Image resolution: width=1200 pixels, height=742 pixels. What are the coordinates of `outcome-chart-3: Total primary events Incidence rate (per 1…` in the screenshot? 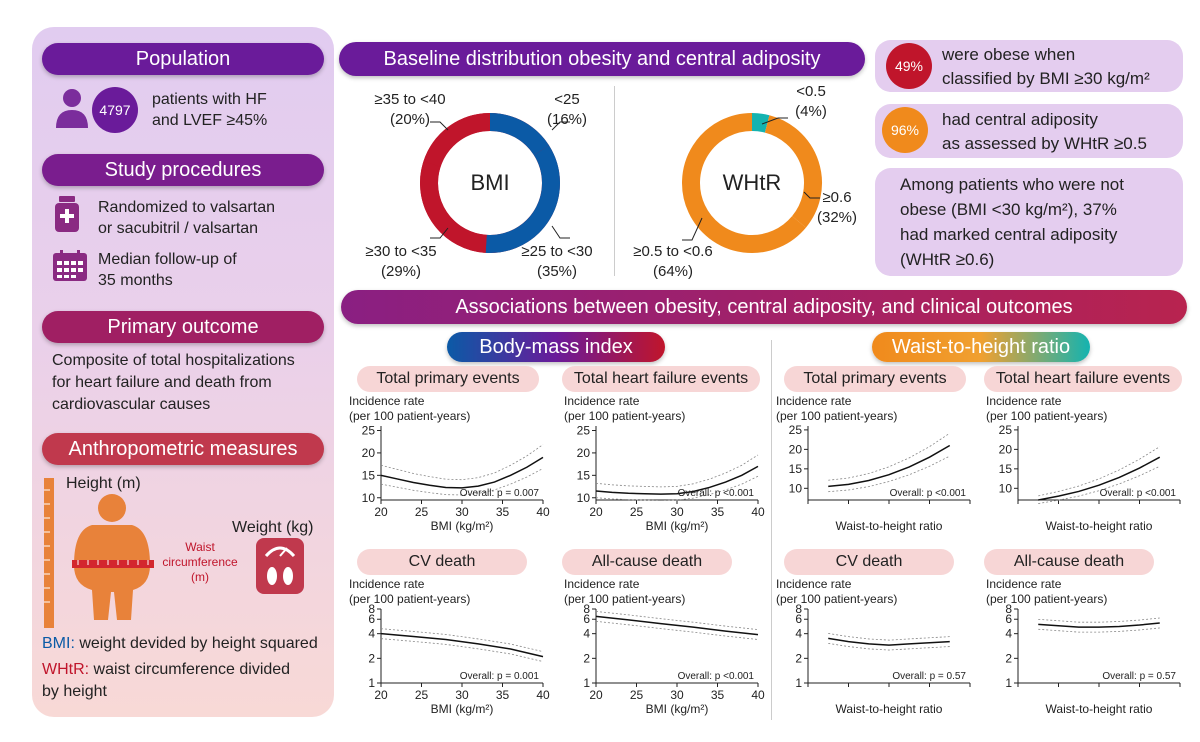 It's located at (875, 452).